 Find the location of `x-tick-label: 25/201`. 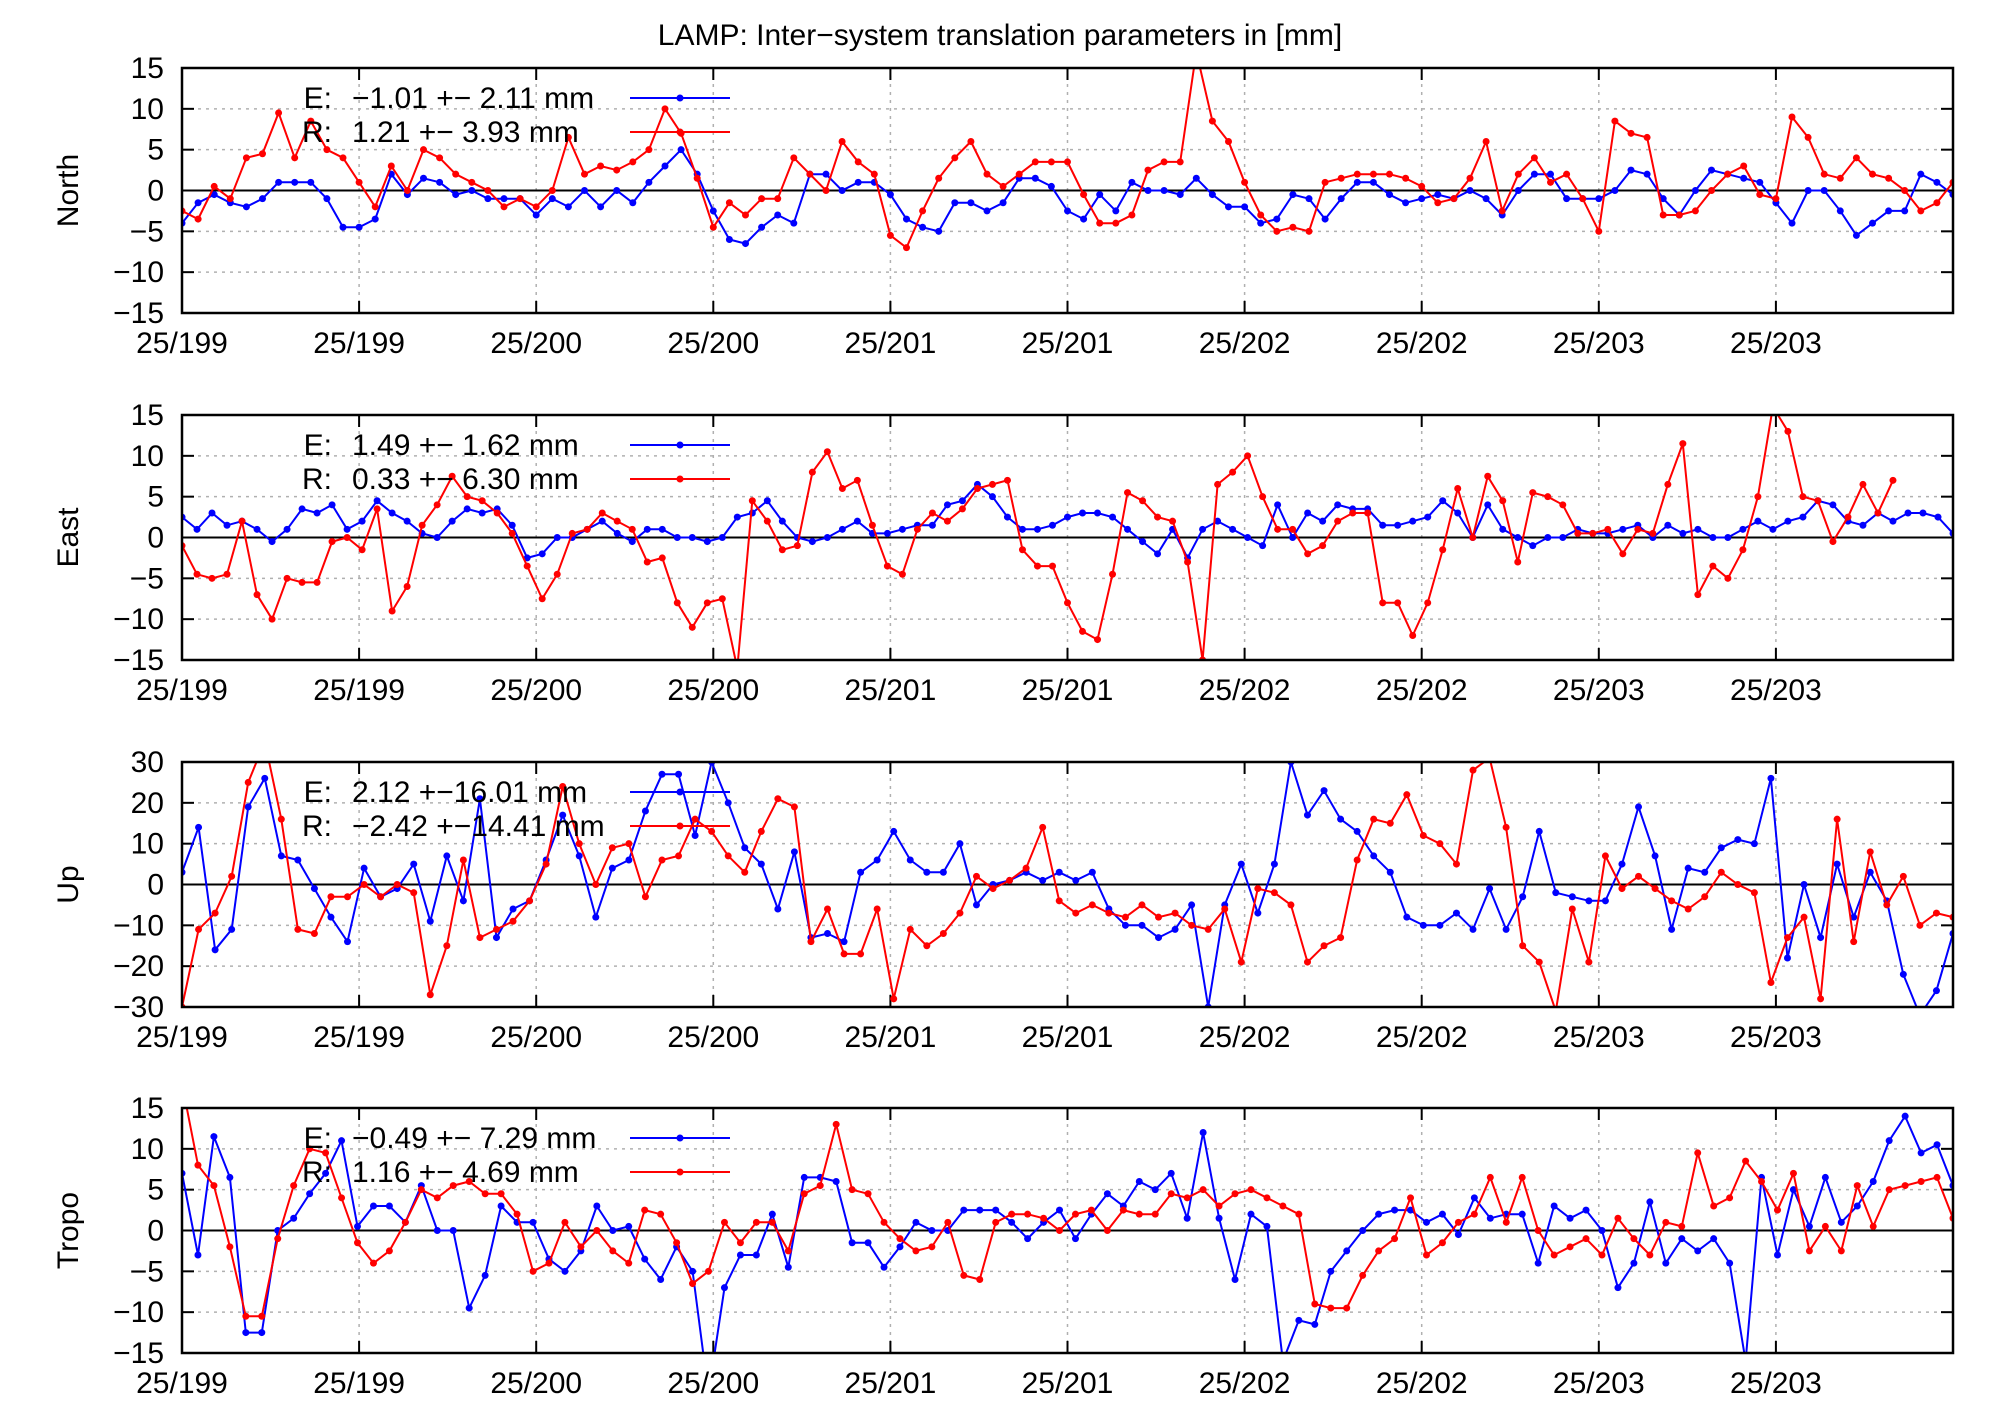

x-tick-label: 25/201 is located at coordinates (1068, 690).